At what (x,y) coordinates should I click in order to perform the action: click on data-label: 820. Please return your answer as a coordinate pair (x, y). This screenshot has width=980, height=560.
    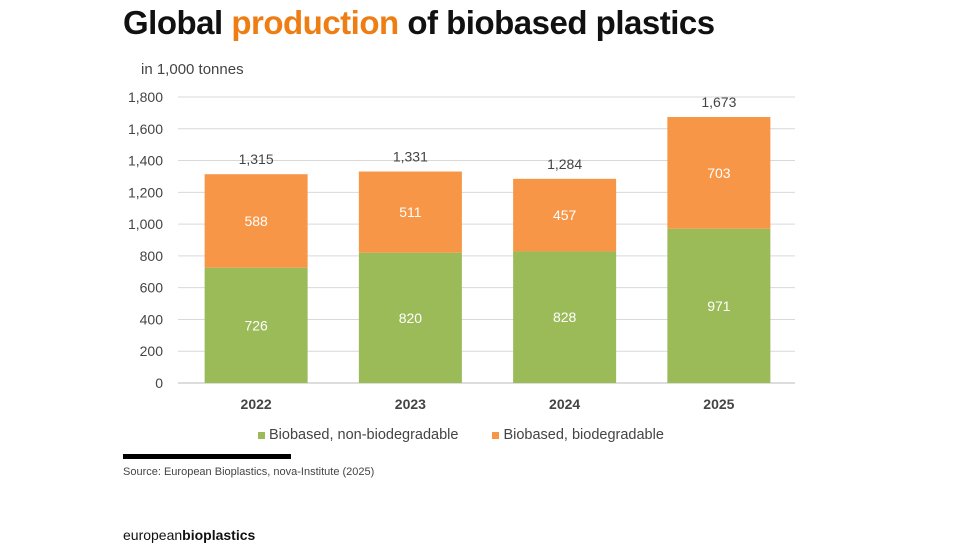
    Looking at the image, I should click on (411, 318).